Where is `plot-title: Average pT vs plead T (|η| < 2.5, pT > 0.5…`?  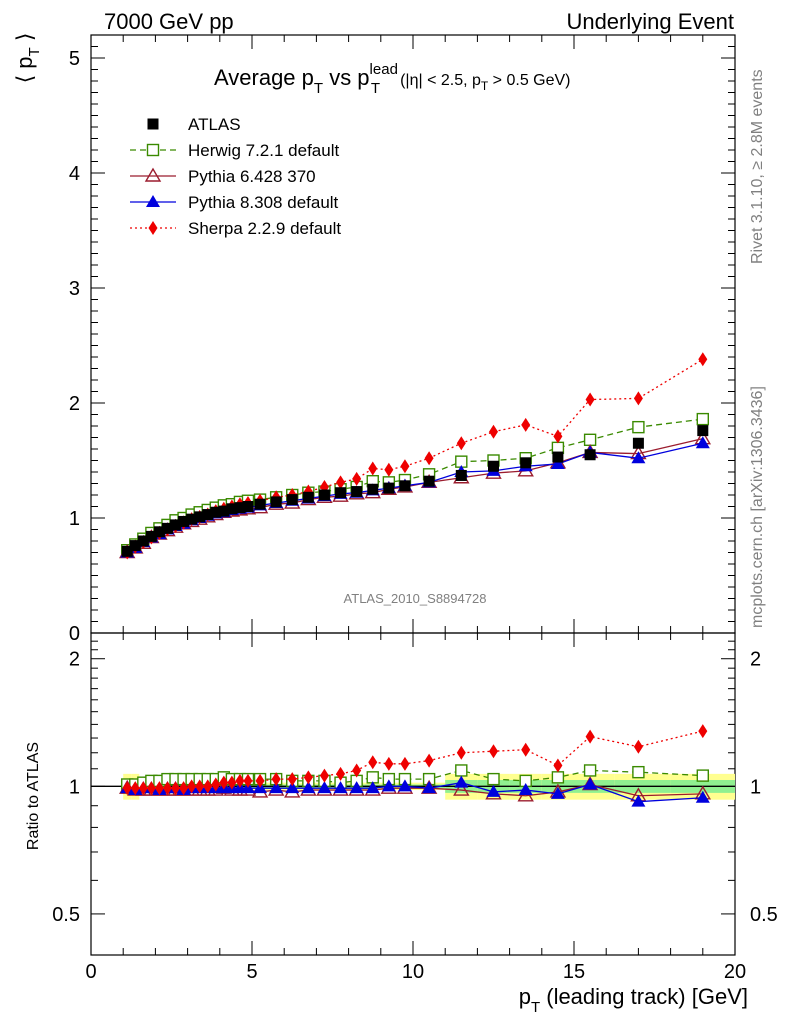 plot-title: Average pT vs plead T (|η| < 2.5, pT > 0.5… is located at coordinates (392, 79).